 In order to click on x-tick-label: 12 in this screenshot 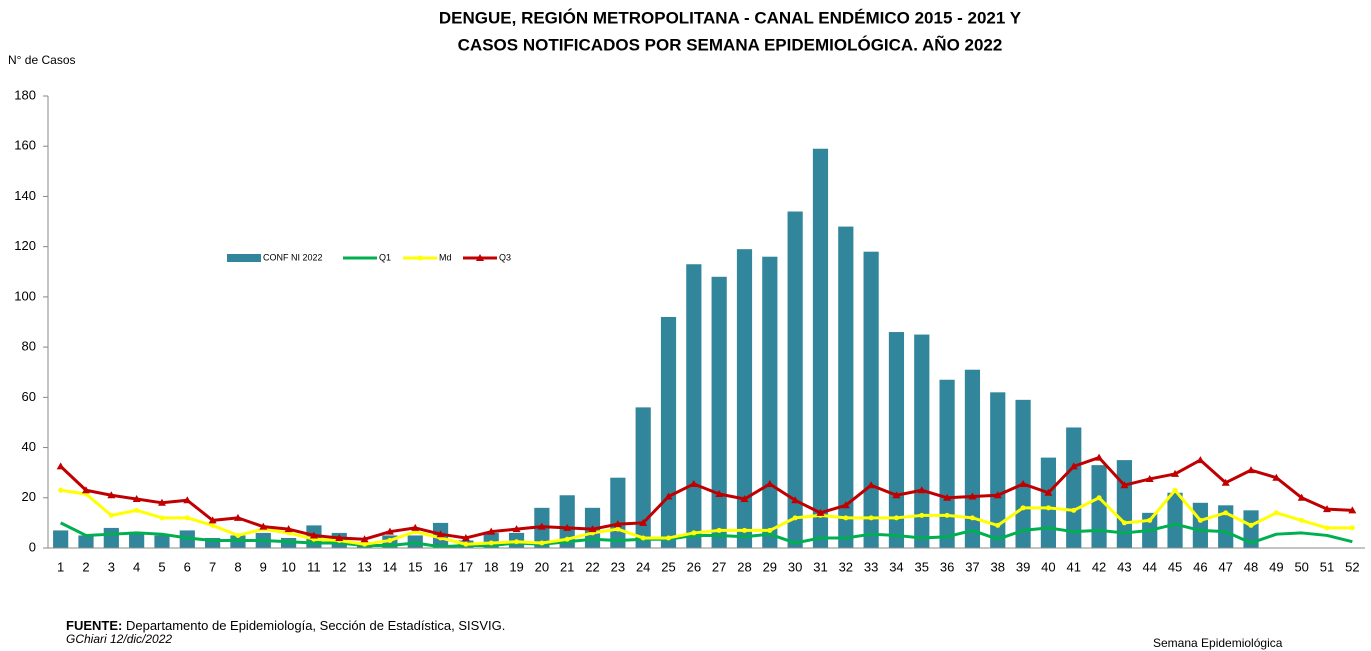, I will do `click(339, 566)`.